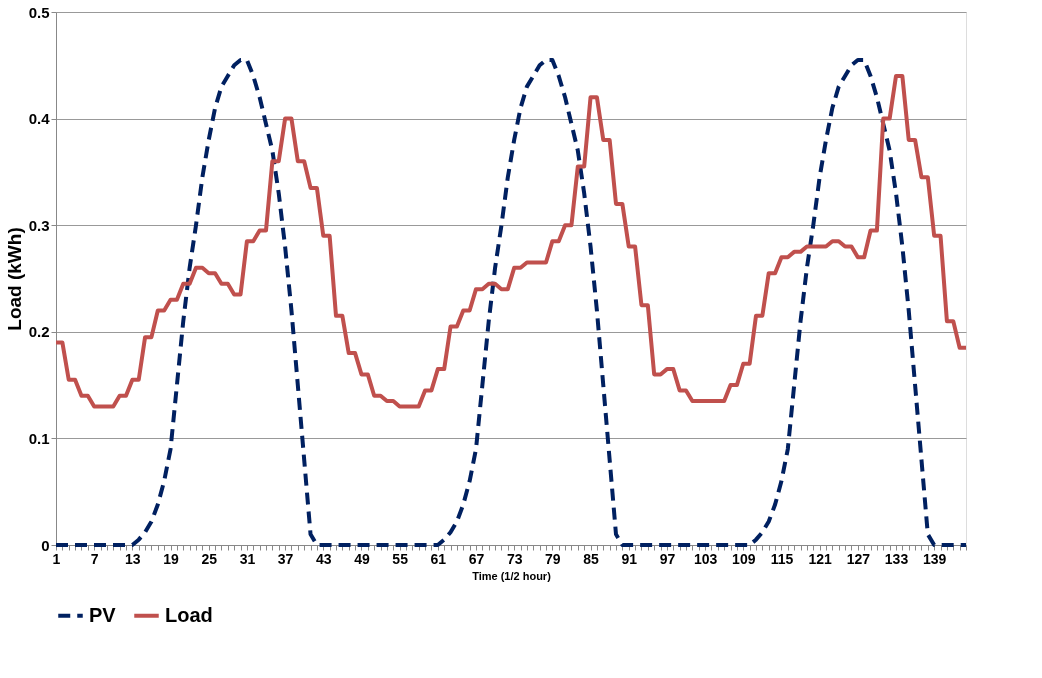 The width and height of the screenshot is (1042, 678). Describe the element at coordinates (39, 225) in the screenshot. I see `y-tick-label: 0.3` at that location.